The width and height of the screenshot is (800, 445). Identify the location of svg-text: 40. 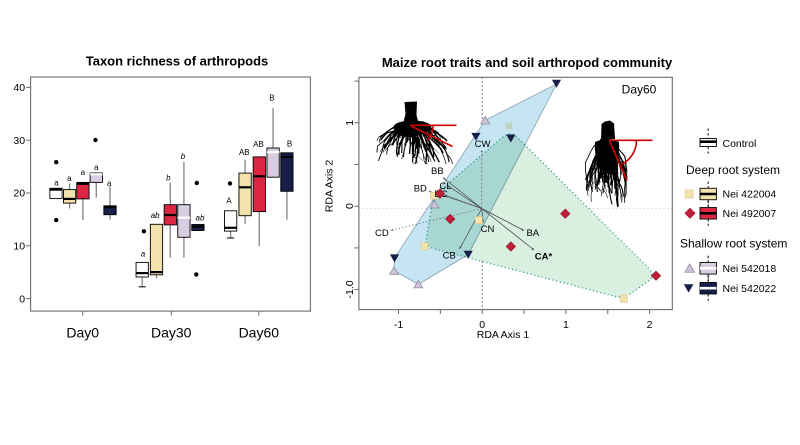
(19, 88).